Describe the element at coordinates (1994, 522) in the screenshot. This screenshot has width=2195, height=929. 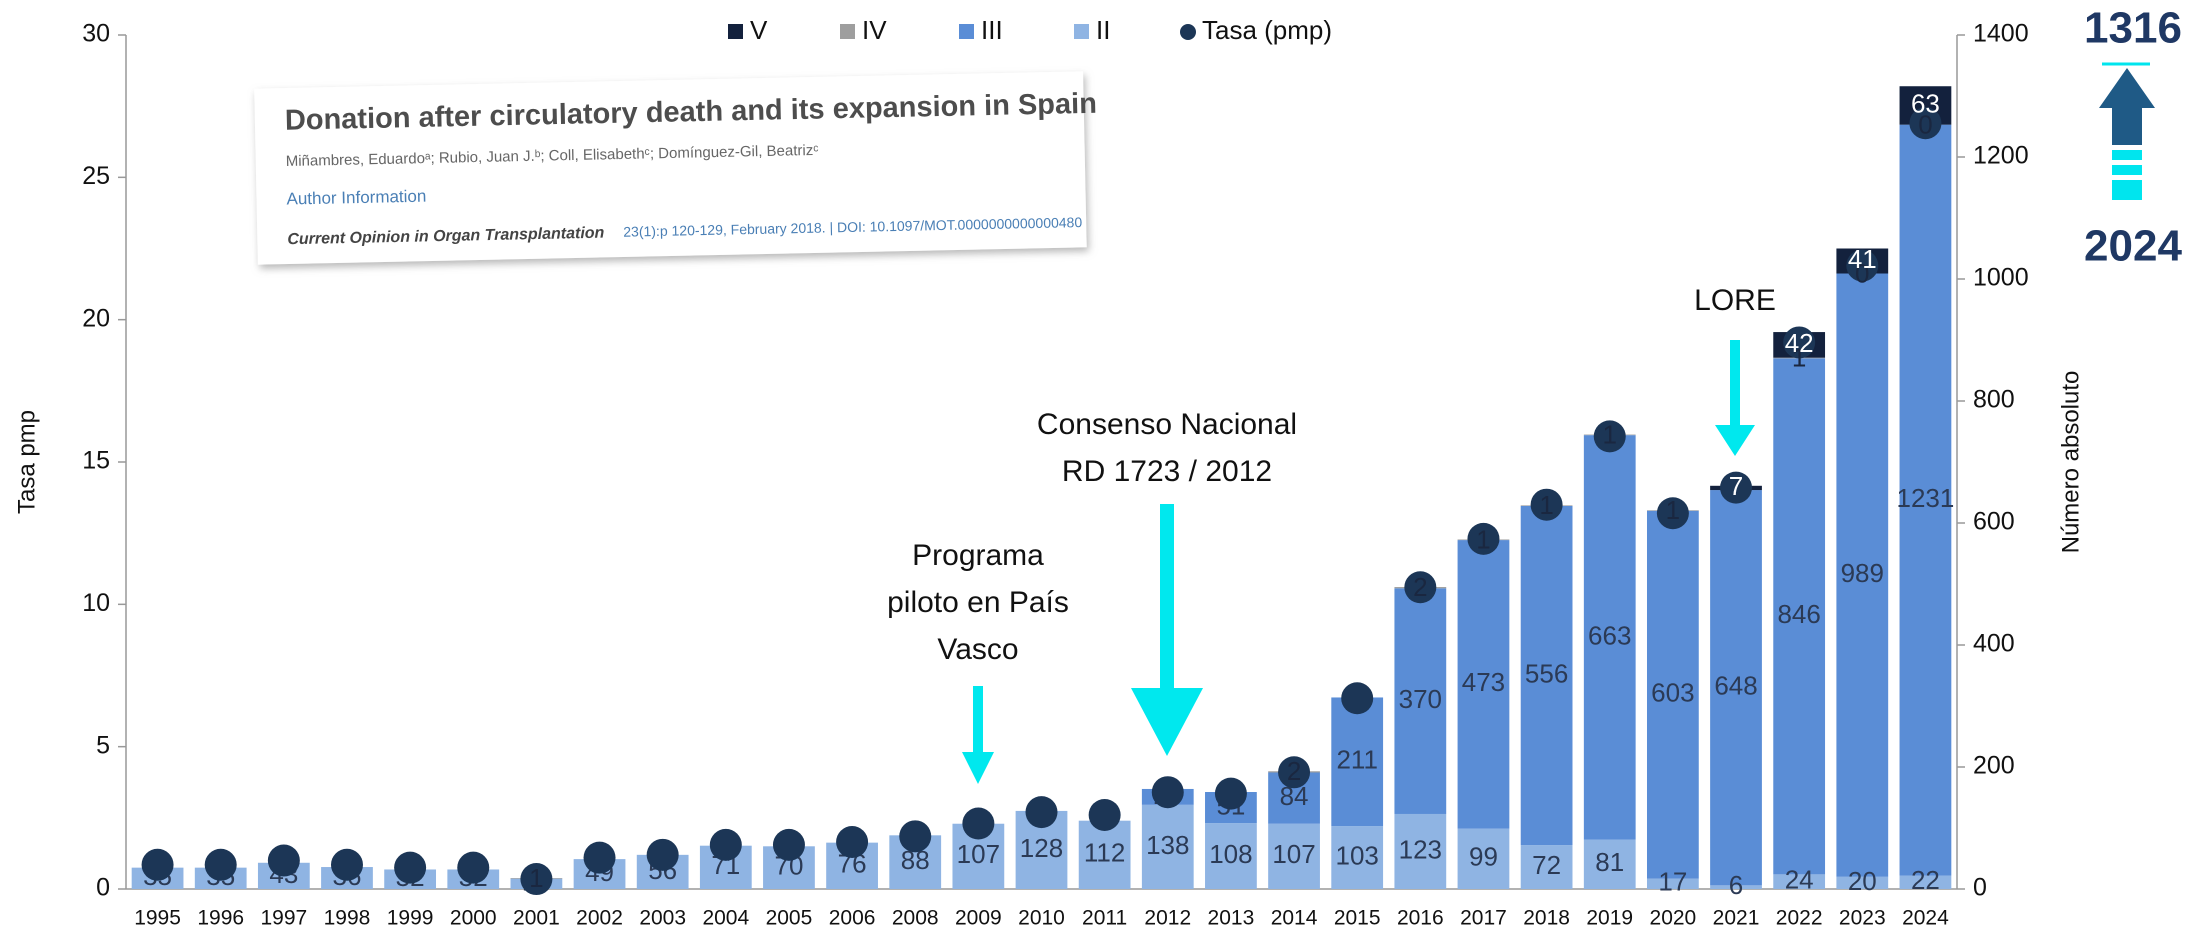
I see `y2-tick-label: 600` at that location.